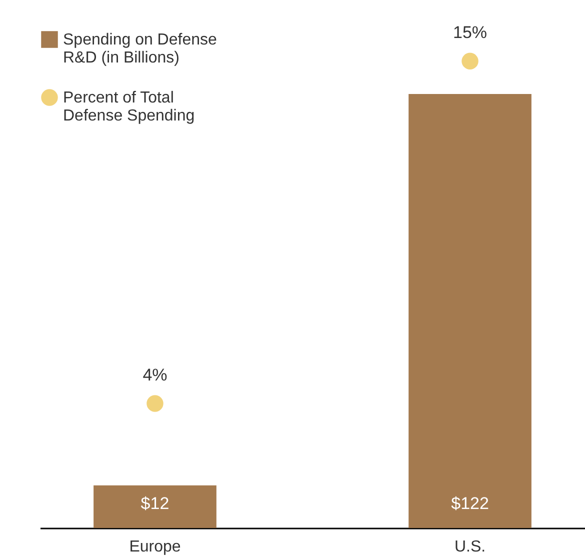  I want to click on x-tick-label: Europe, so click(155, 547).